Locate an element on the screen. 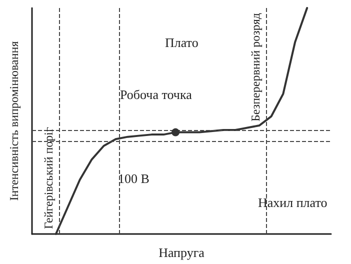  annotation: Безперервний розряд is located at coordinates (255, 67).